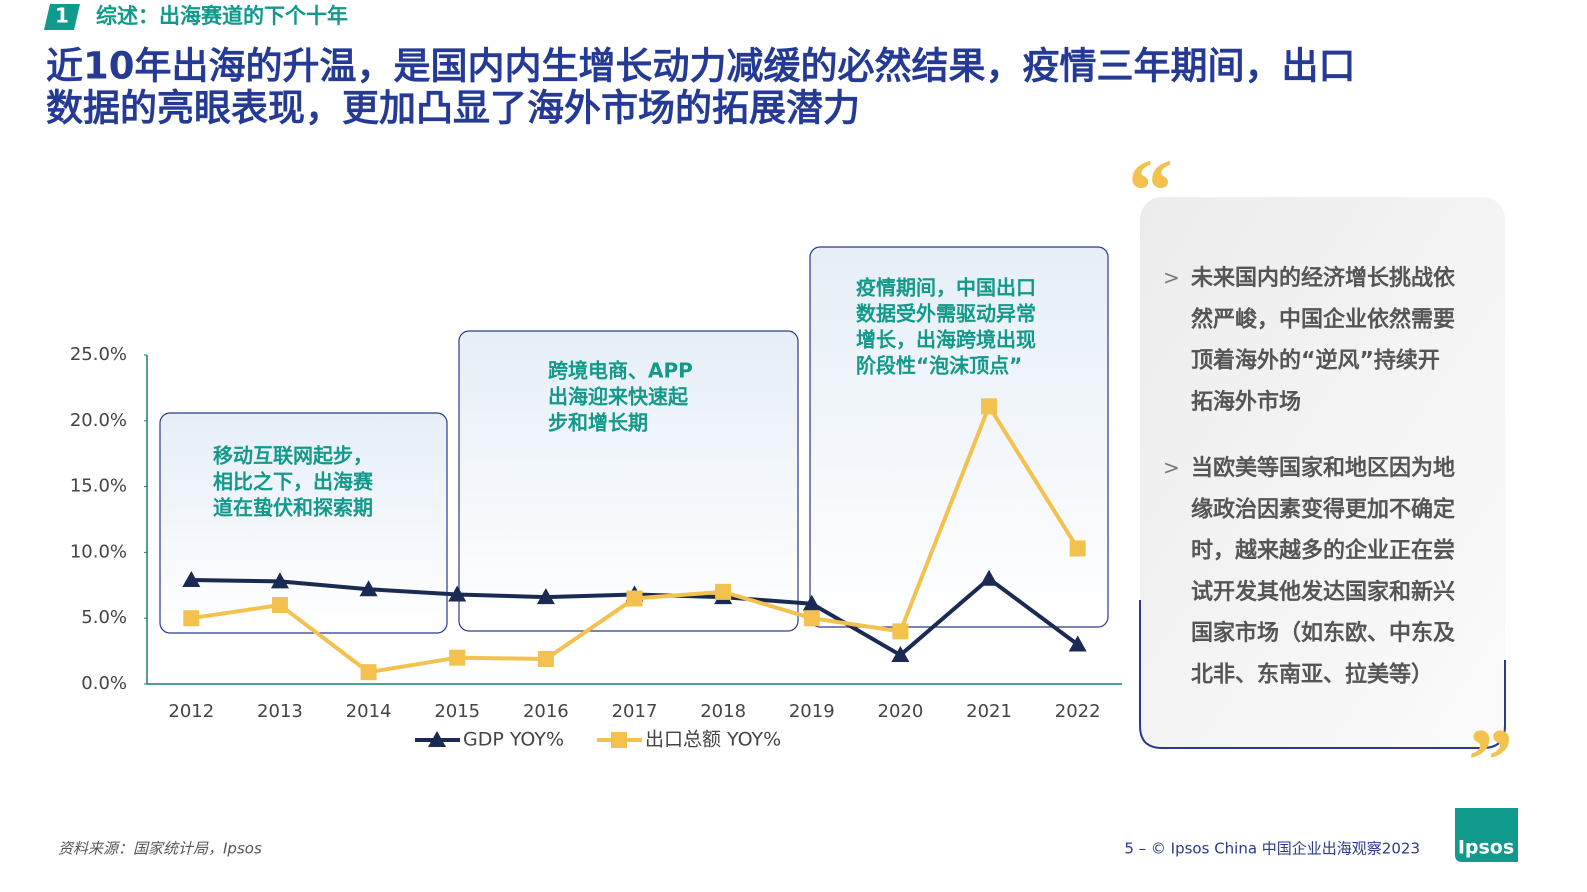  Describe the element at coordinates (1323, 509) in the screenshot. I see `bullet-text: 缘政治因素变得更加不确定` at that location.